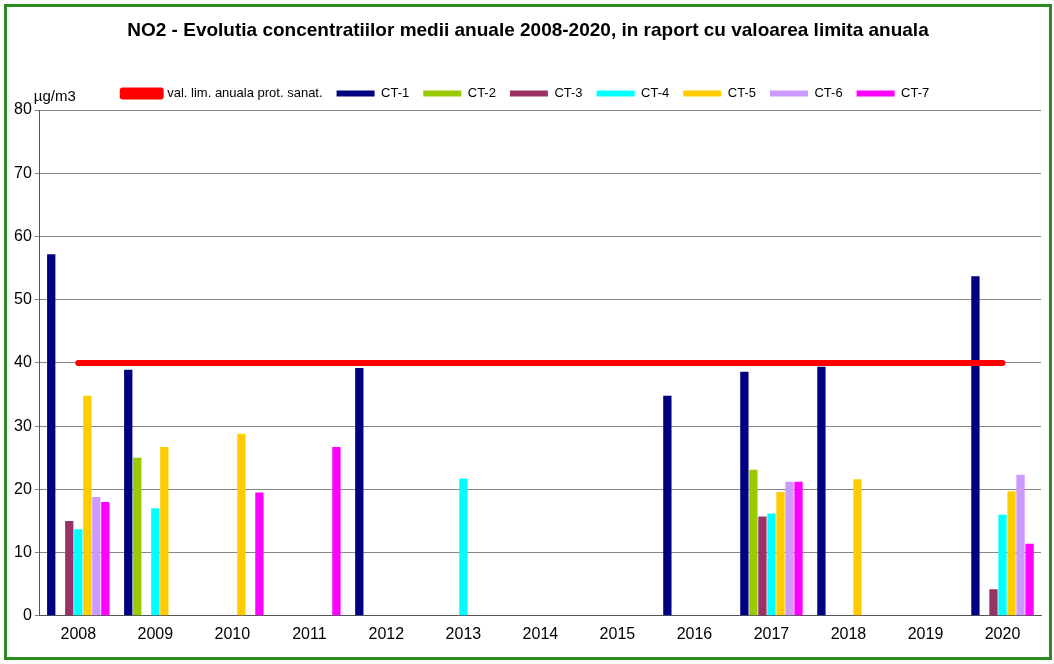 This screenshot has height=664, width=1054. What do you see at coordinates (828, 93) in the screenshot?
I see `legend-label: CT-6` at bounding box center [828, 93].